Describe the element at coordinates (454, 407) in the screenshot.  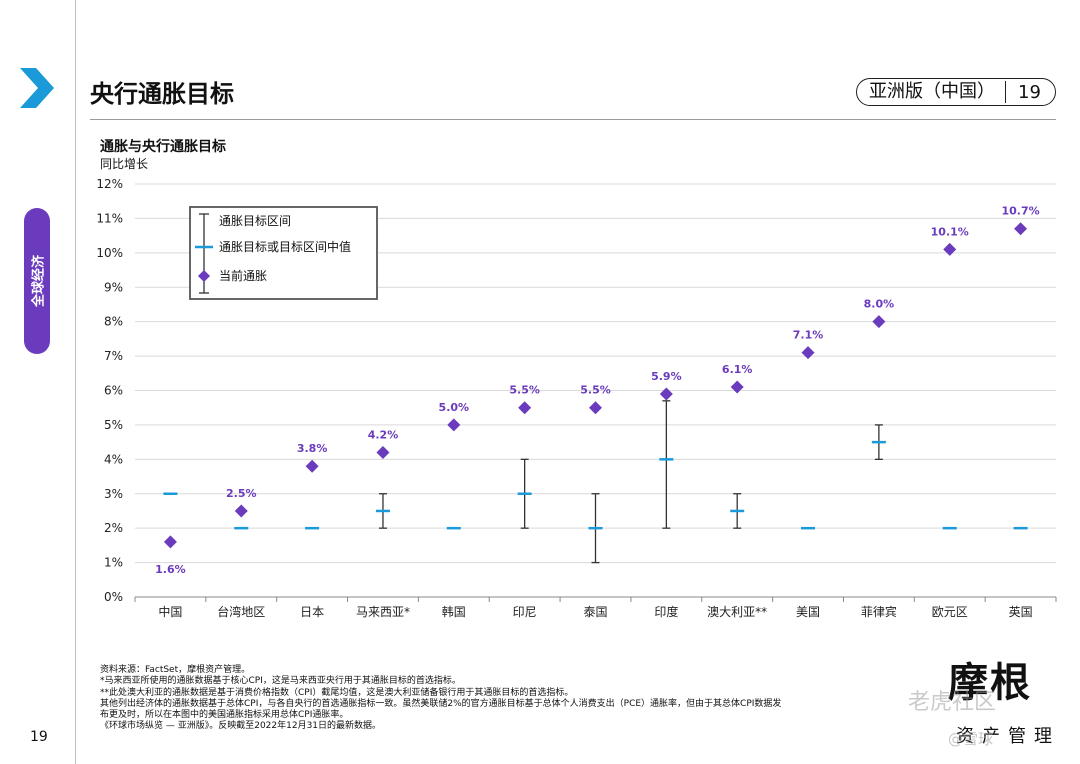
I see `inflation-data-label: 5.0%` at that location.